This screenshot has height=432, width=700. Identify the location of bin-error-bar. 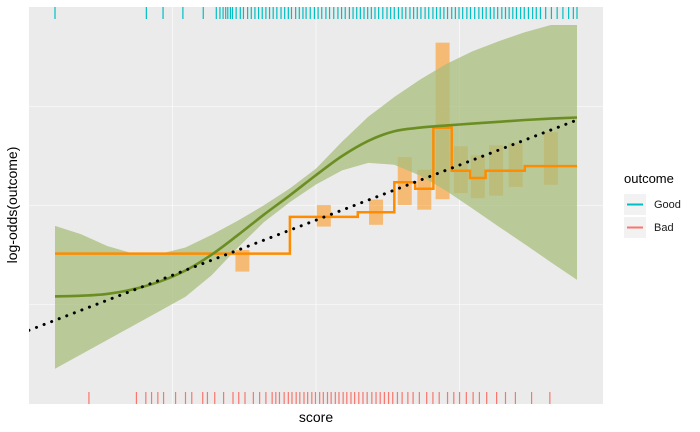
(242, 261).